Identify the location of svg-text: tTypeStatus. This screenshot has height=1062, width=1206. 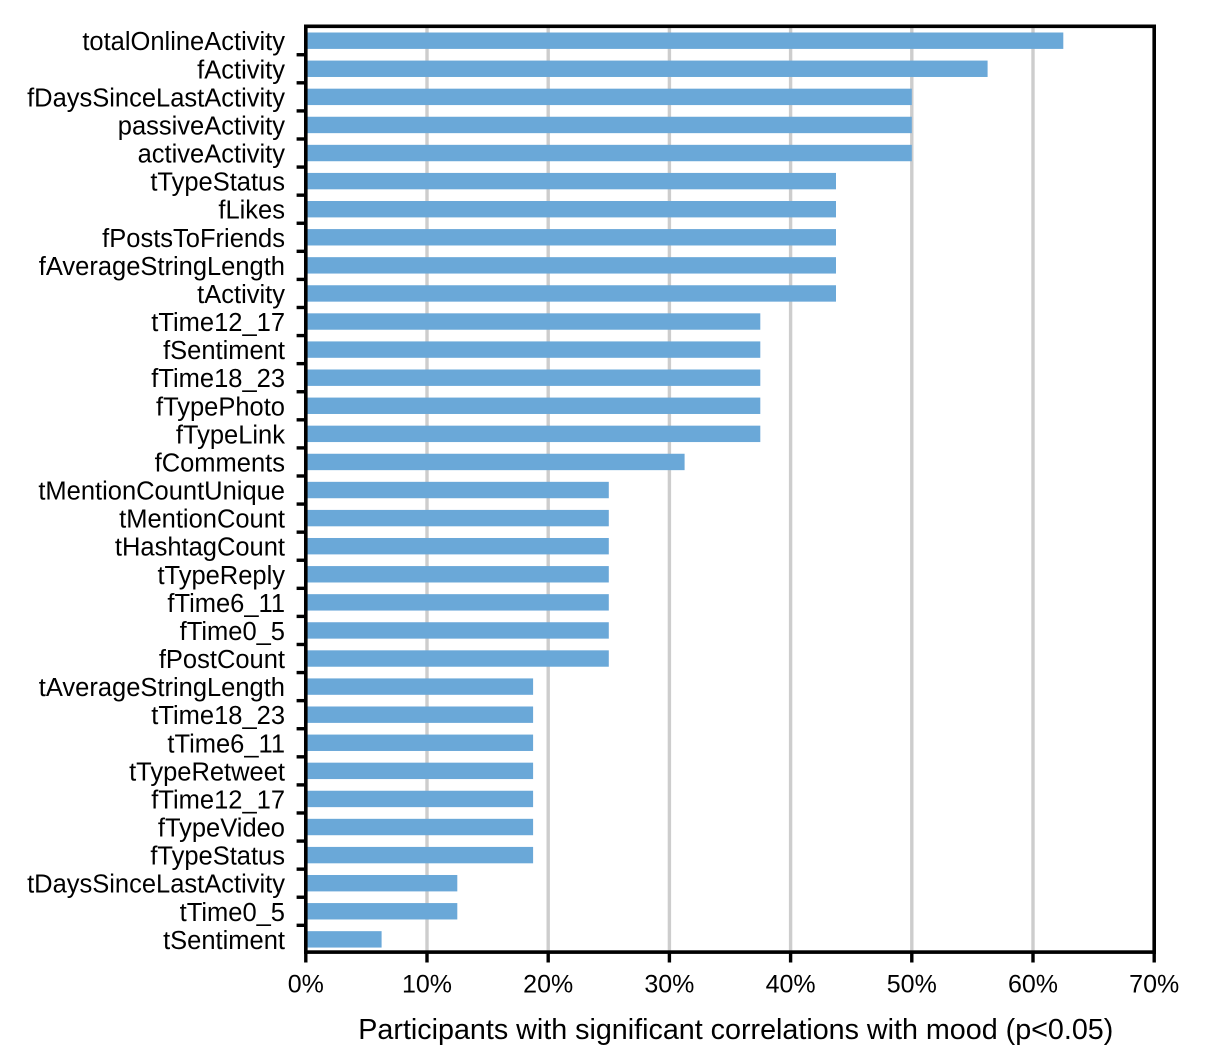
(217, 183).